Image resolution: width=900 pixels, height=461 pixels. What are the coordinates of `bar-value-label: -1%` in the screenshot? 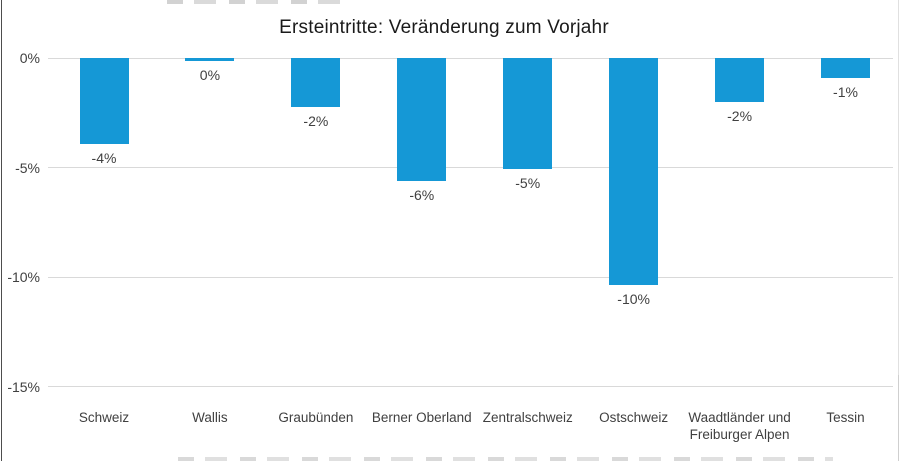 It's located at (845, 91).